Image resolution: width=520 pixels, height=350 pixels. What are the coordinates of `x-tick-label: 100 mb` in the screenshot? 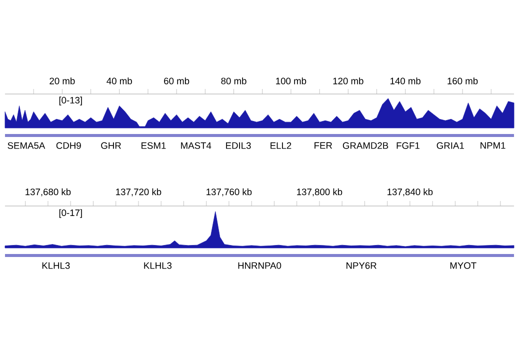 It's located at (291, 80).